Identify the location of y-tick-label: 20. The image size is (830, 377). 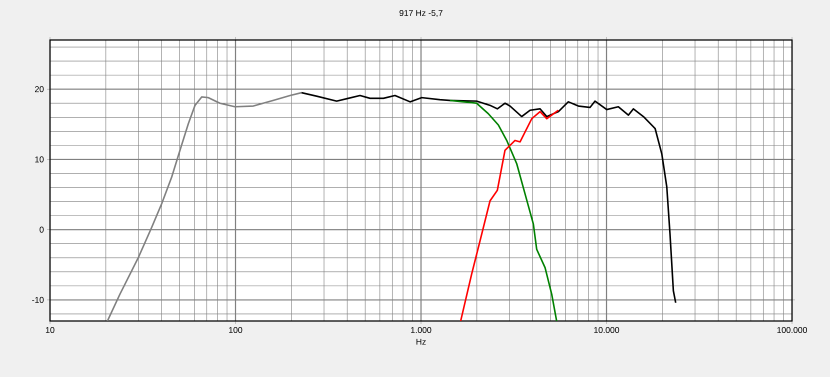
(39, 89).